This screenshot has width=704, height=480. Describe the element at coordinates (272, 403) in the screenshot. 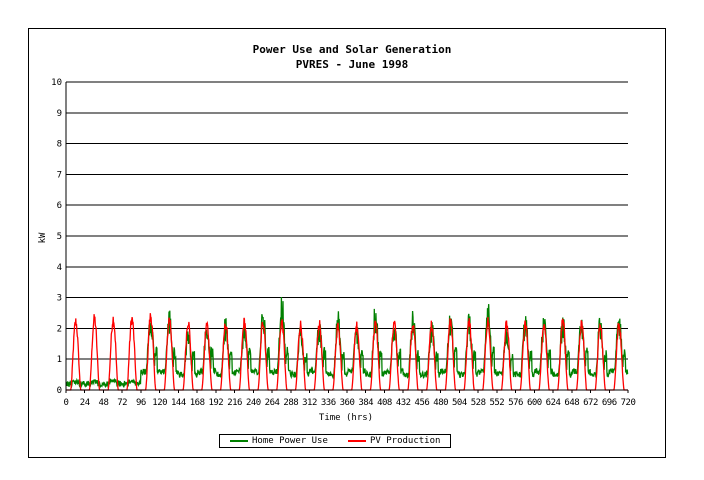

I see `x-tick-264: 264` at that location.